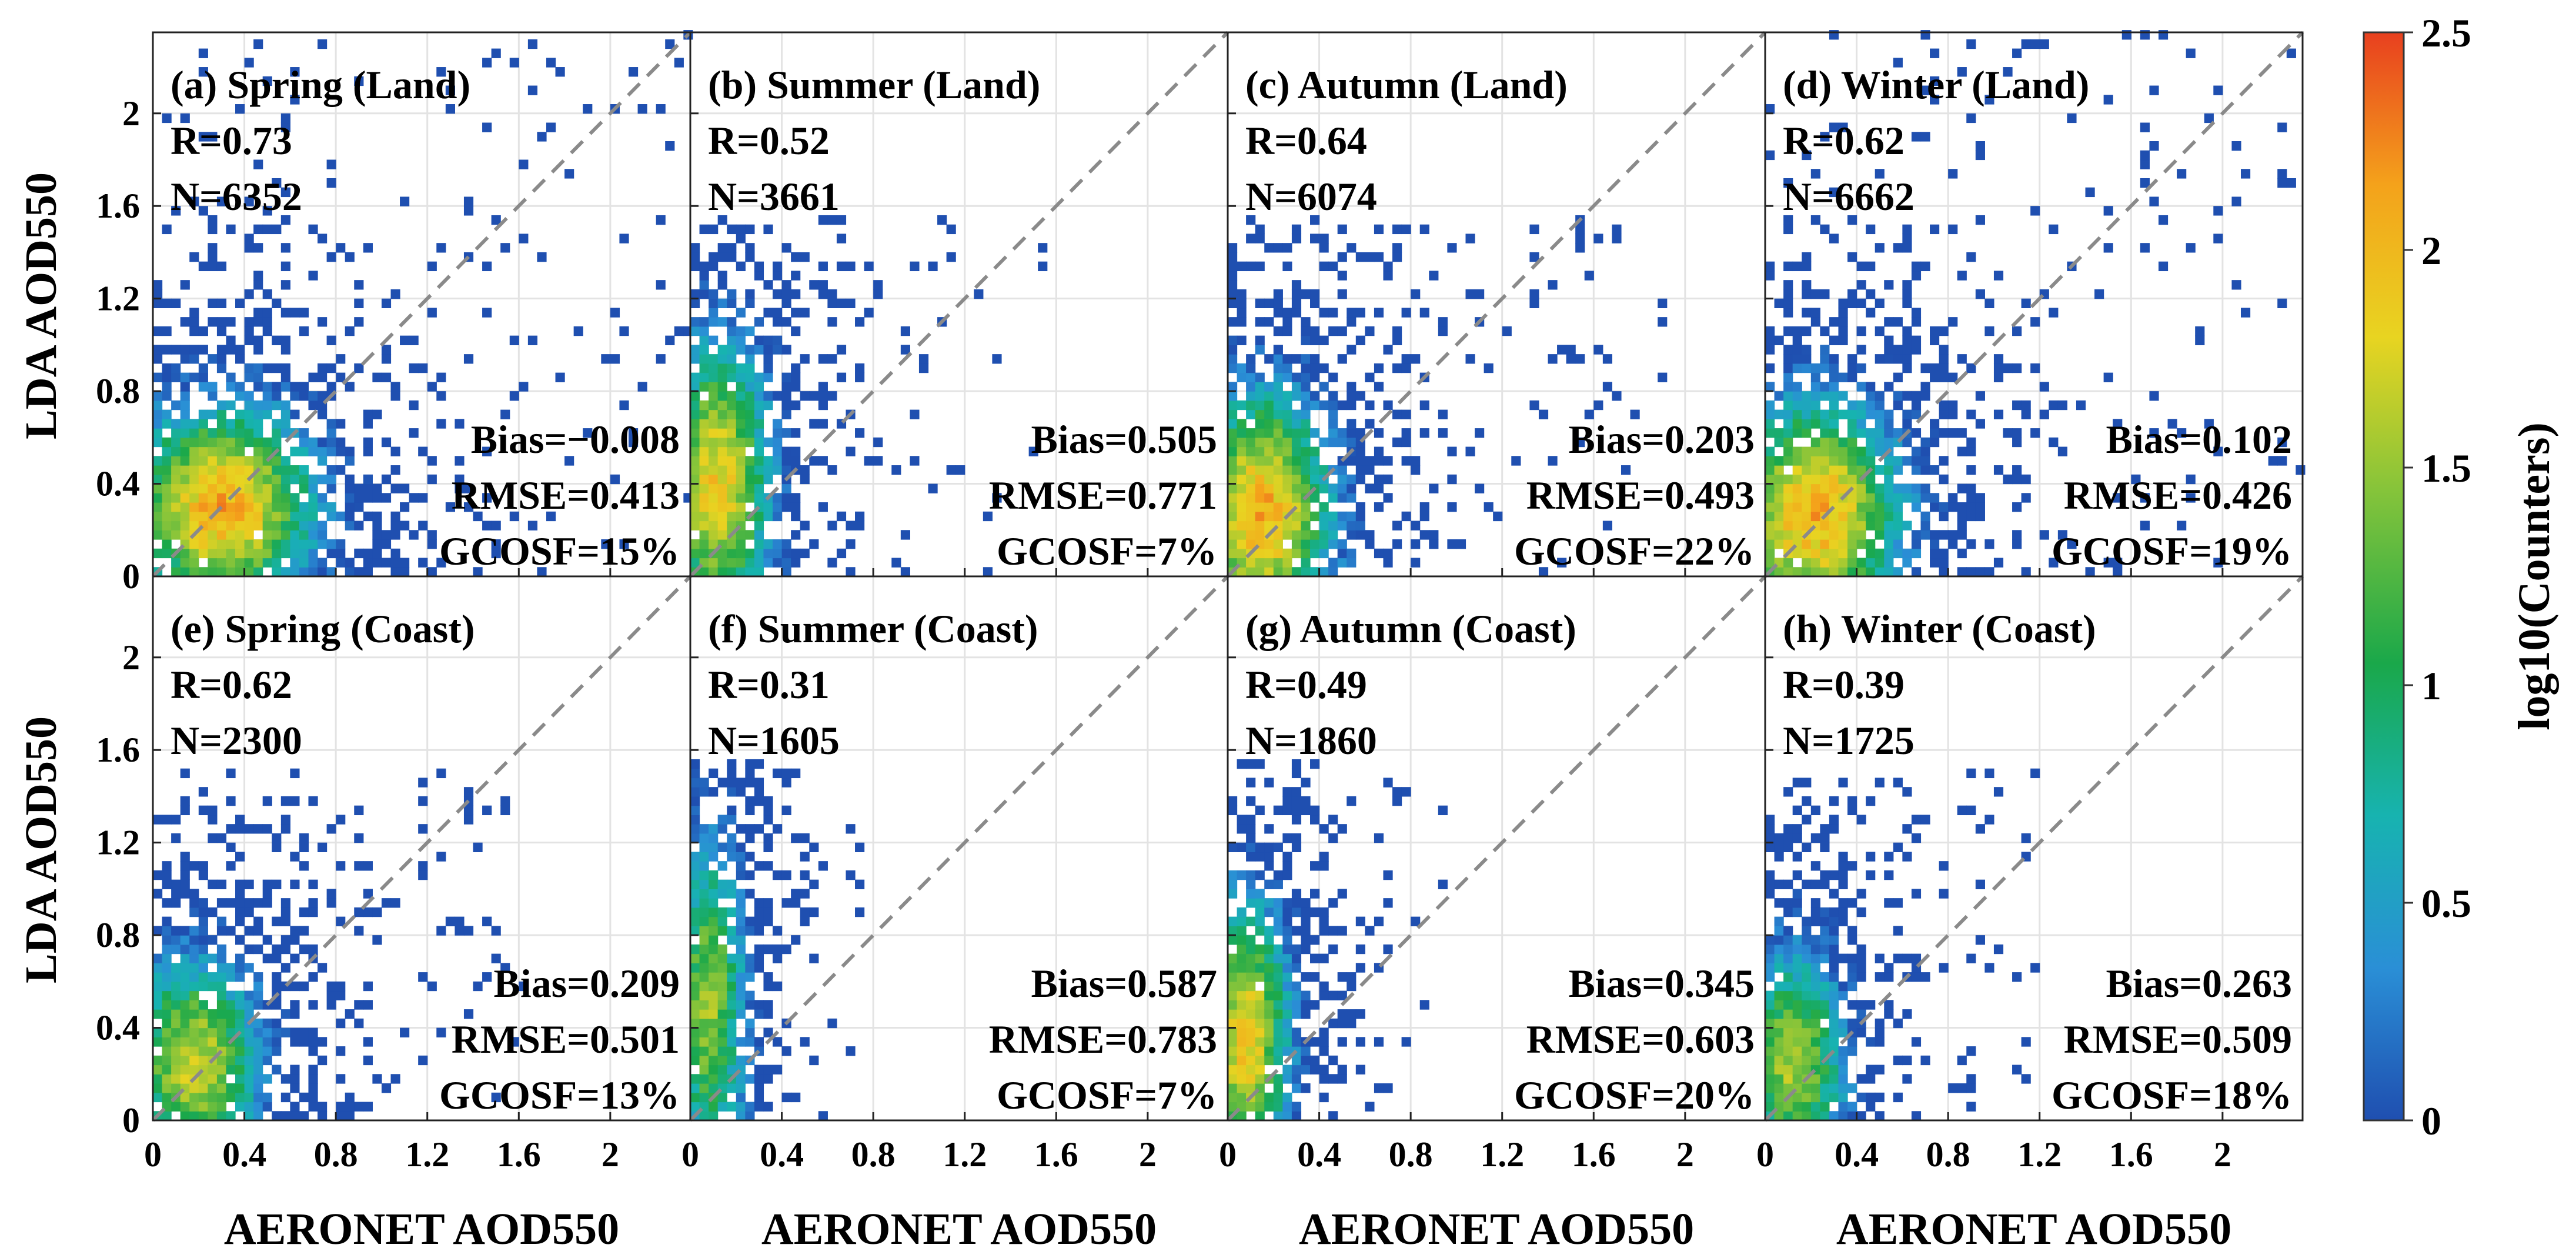 This screenshot has height=1258, width=2576. Describe the element at coordinates (1103, 495) in the screenshot. I see `panel-rmse: RMSE=0.771` at that location.